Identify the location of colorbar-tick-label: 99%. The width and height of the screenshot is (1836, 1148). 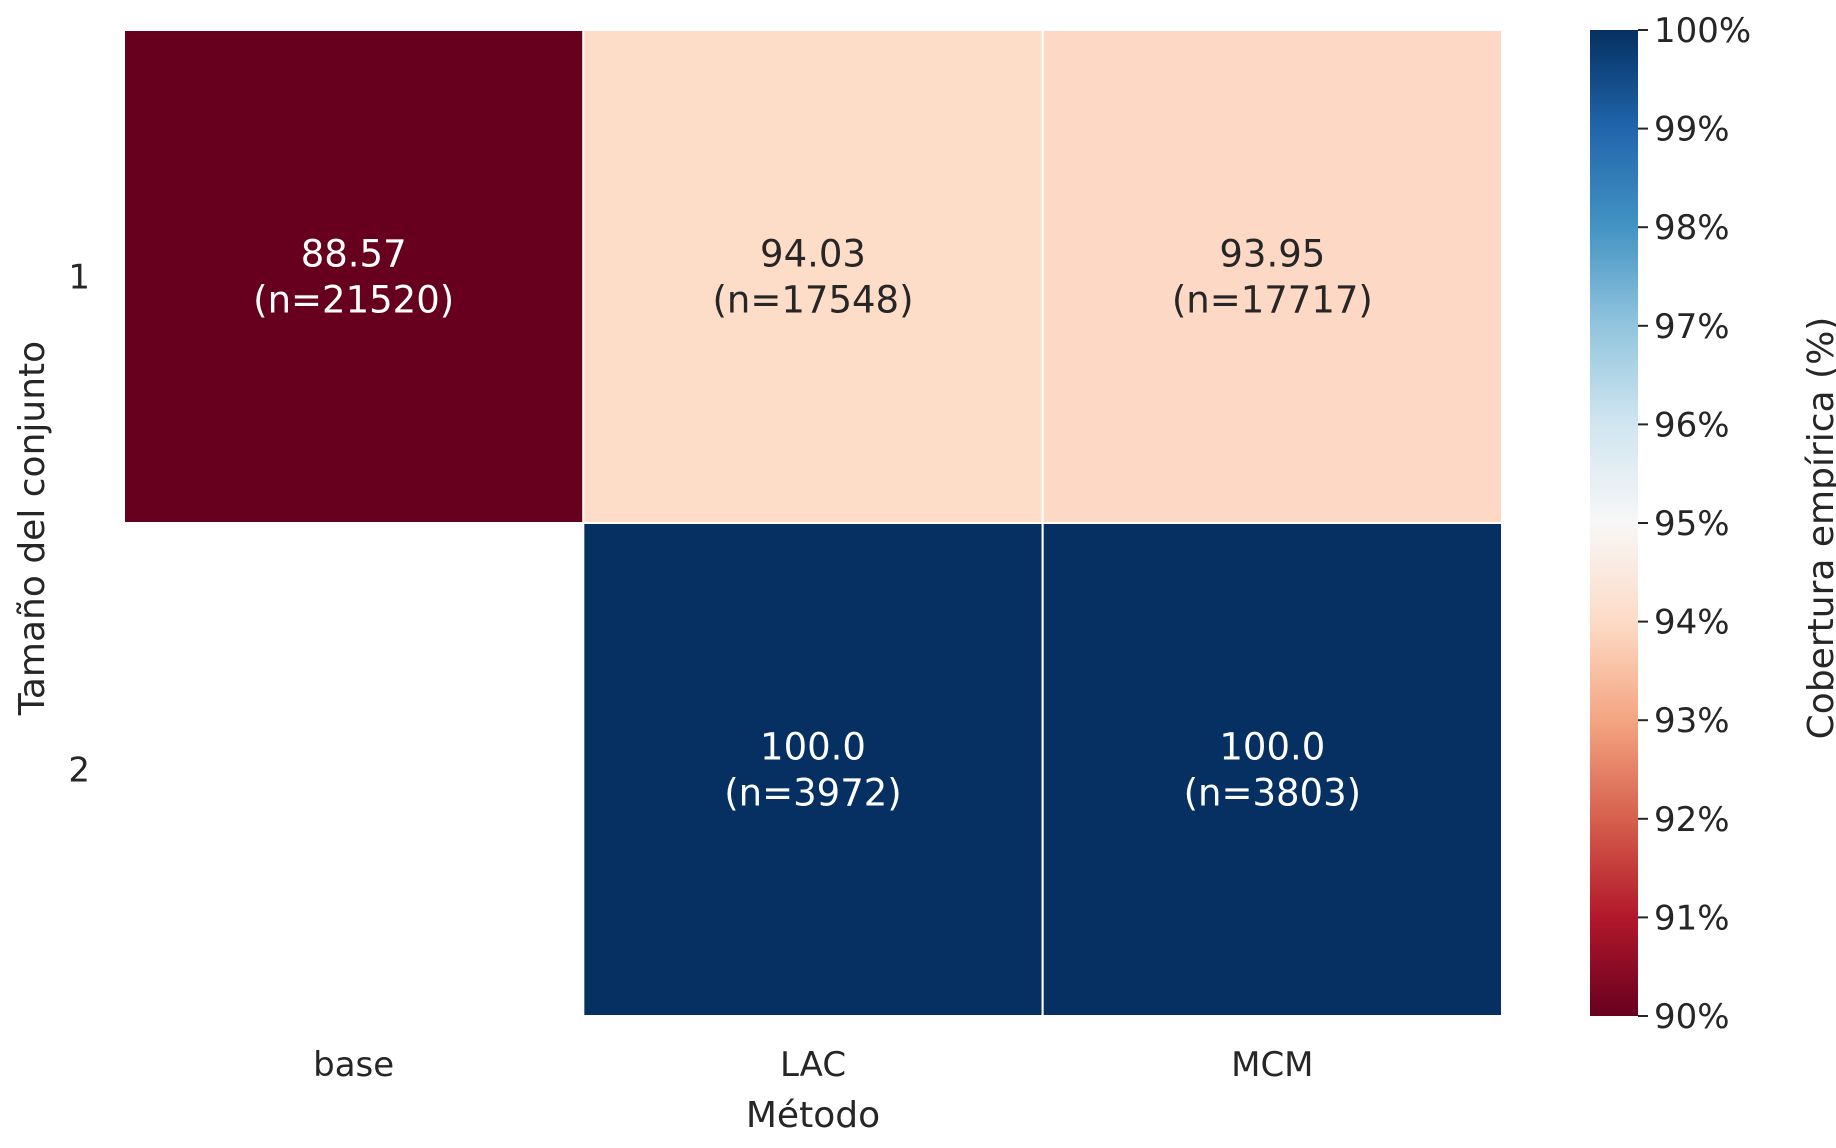
(1692, 130).